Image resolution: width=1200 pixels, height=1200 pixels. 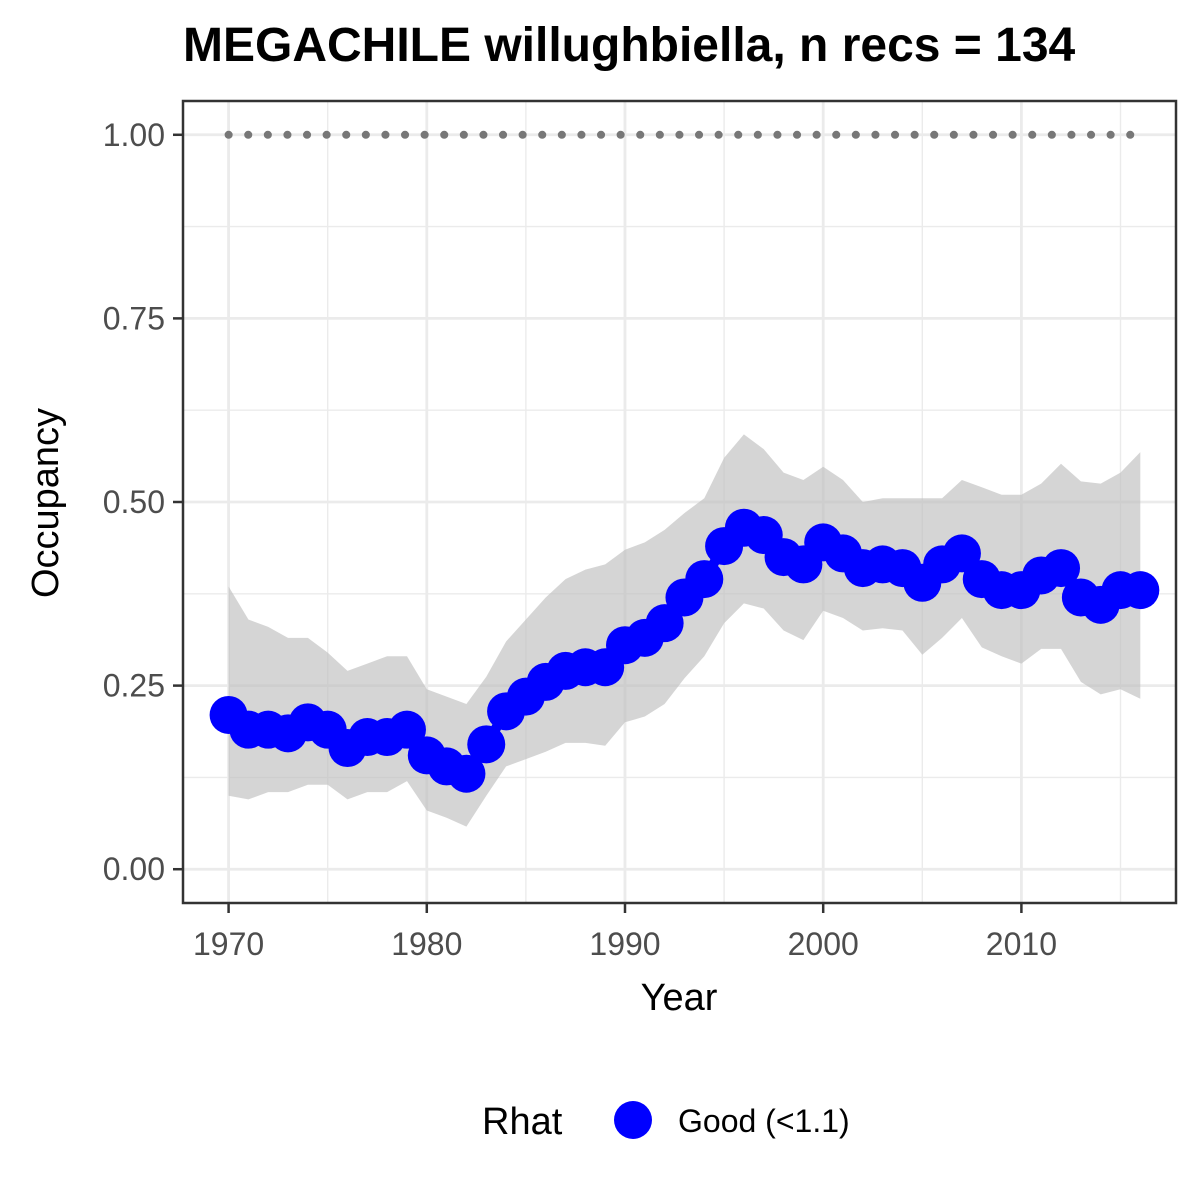 What do you see at coordinates (134, 686) in the screenshot?
I see `y-tick-label: 0.25` at bounding box center [134, 686].